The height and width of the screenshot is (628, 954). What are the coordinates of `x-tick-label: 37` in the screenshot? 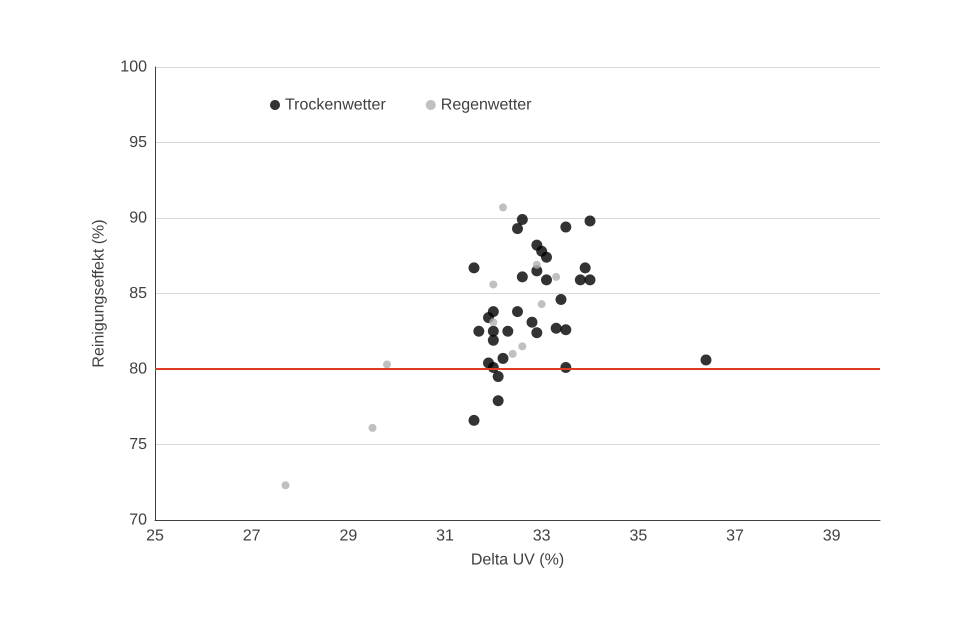 It's located at (735, 536).